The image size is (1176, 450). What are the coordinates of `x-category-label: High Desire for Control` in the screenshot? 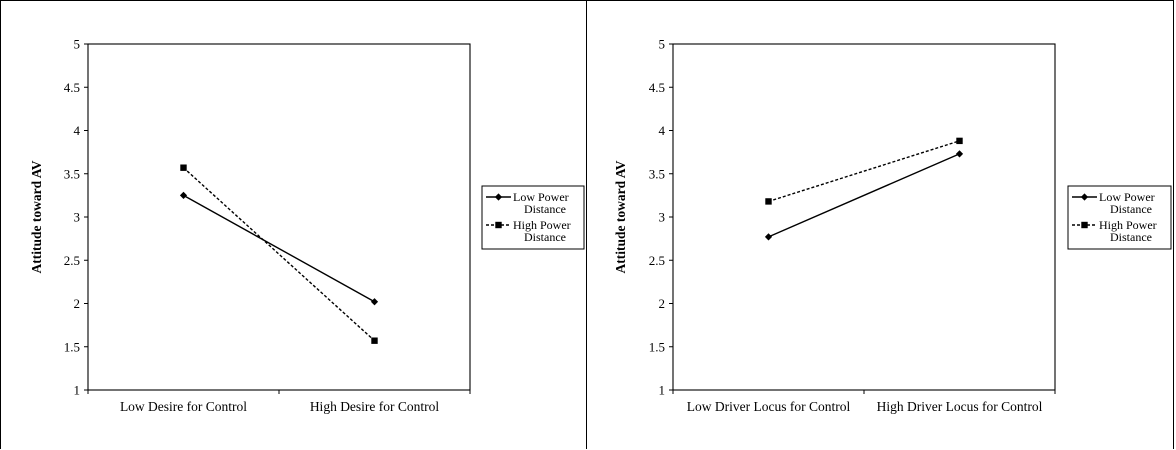 It's located at (375, 406).